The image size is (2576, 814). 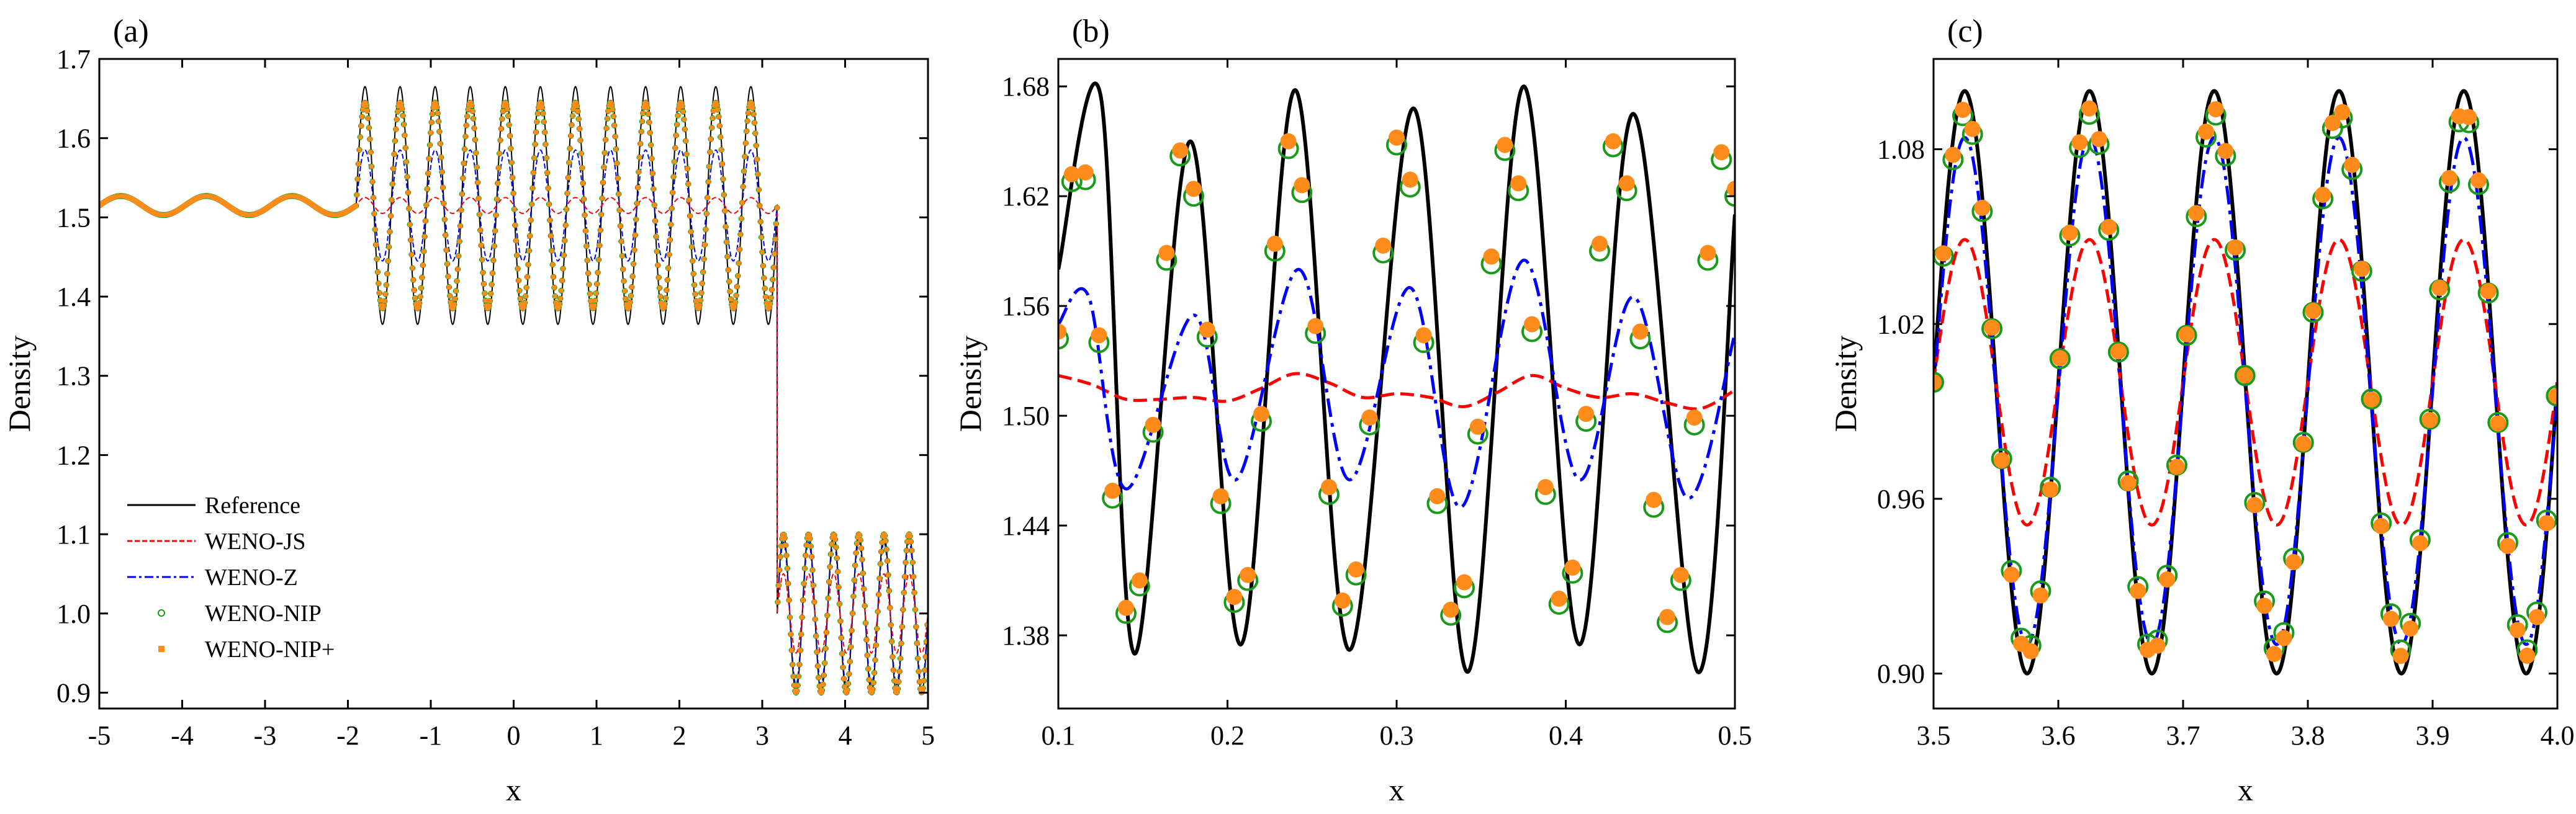 What do you see at coordinates (1735, 735) in the screenshot?
I see `x-tick-label: 0.5` at bounding box center [1735, 735].